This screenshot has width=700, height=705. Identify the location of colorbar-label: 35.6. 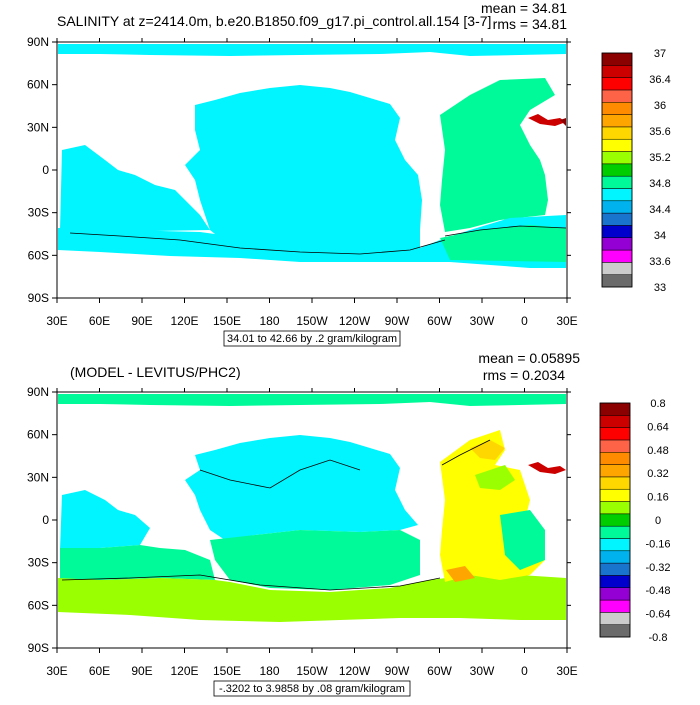
(659, 132).